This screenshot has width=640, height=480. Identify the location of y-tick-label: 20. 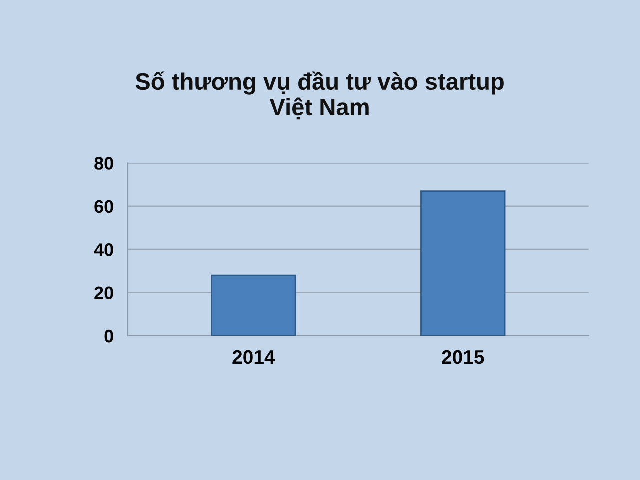
(104, 293).